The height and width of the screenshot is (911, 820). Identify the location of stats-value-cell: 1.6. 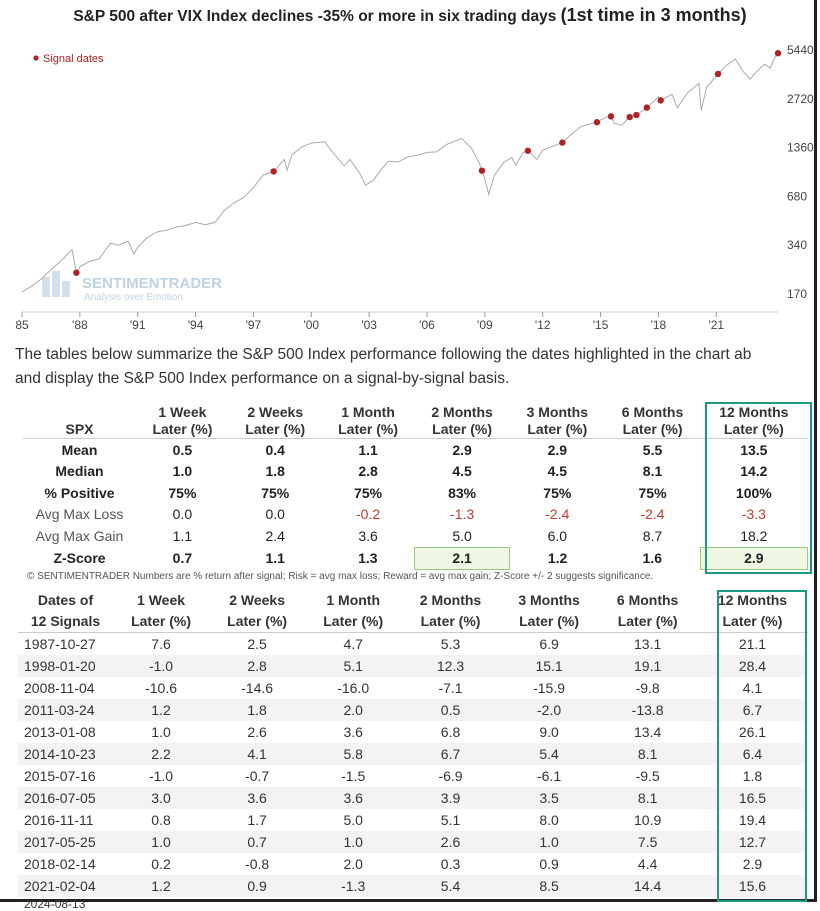
(652, 558).